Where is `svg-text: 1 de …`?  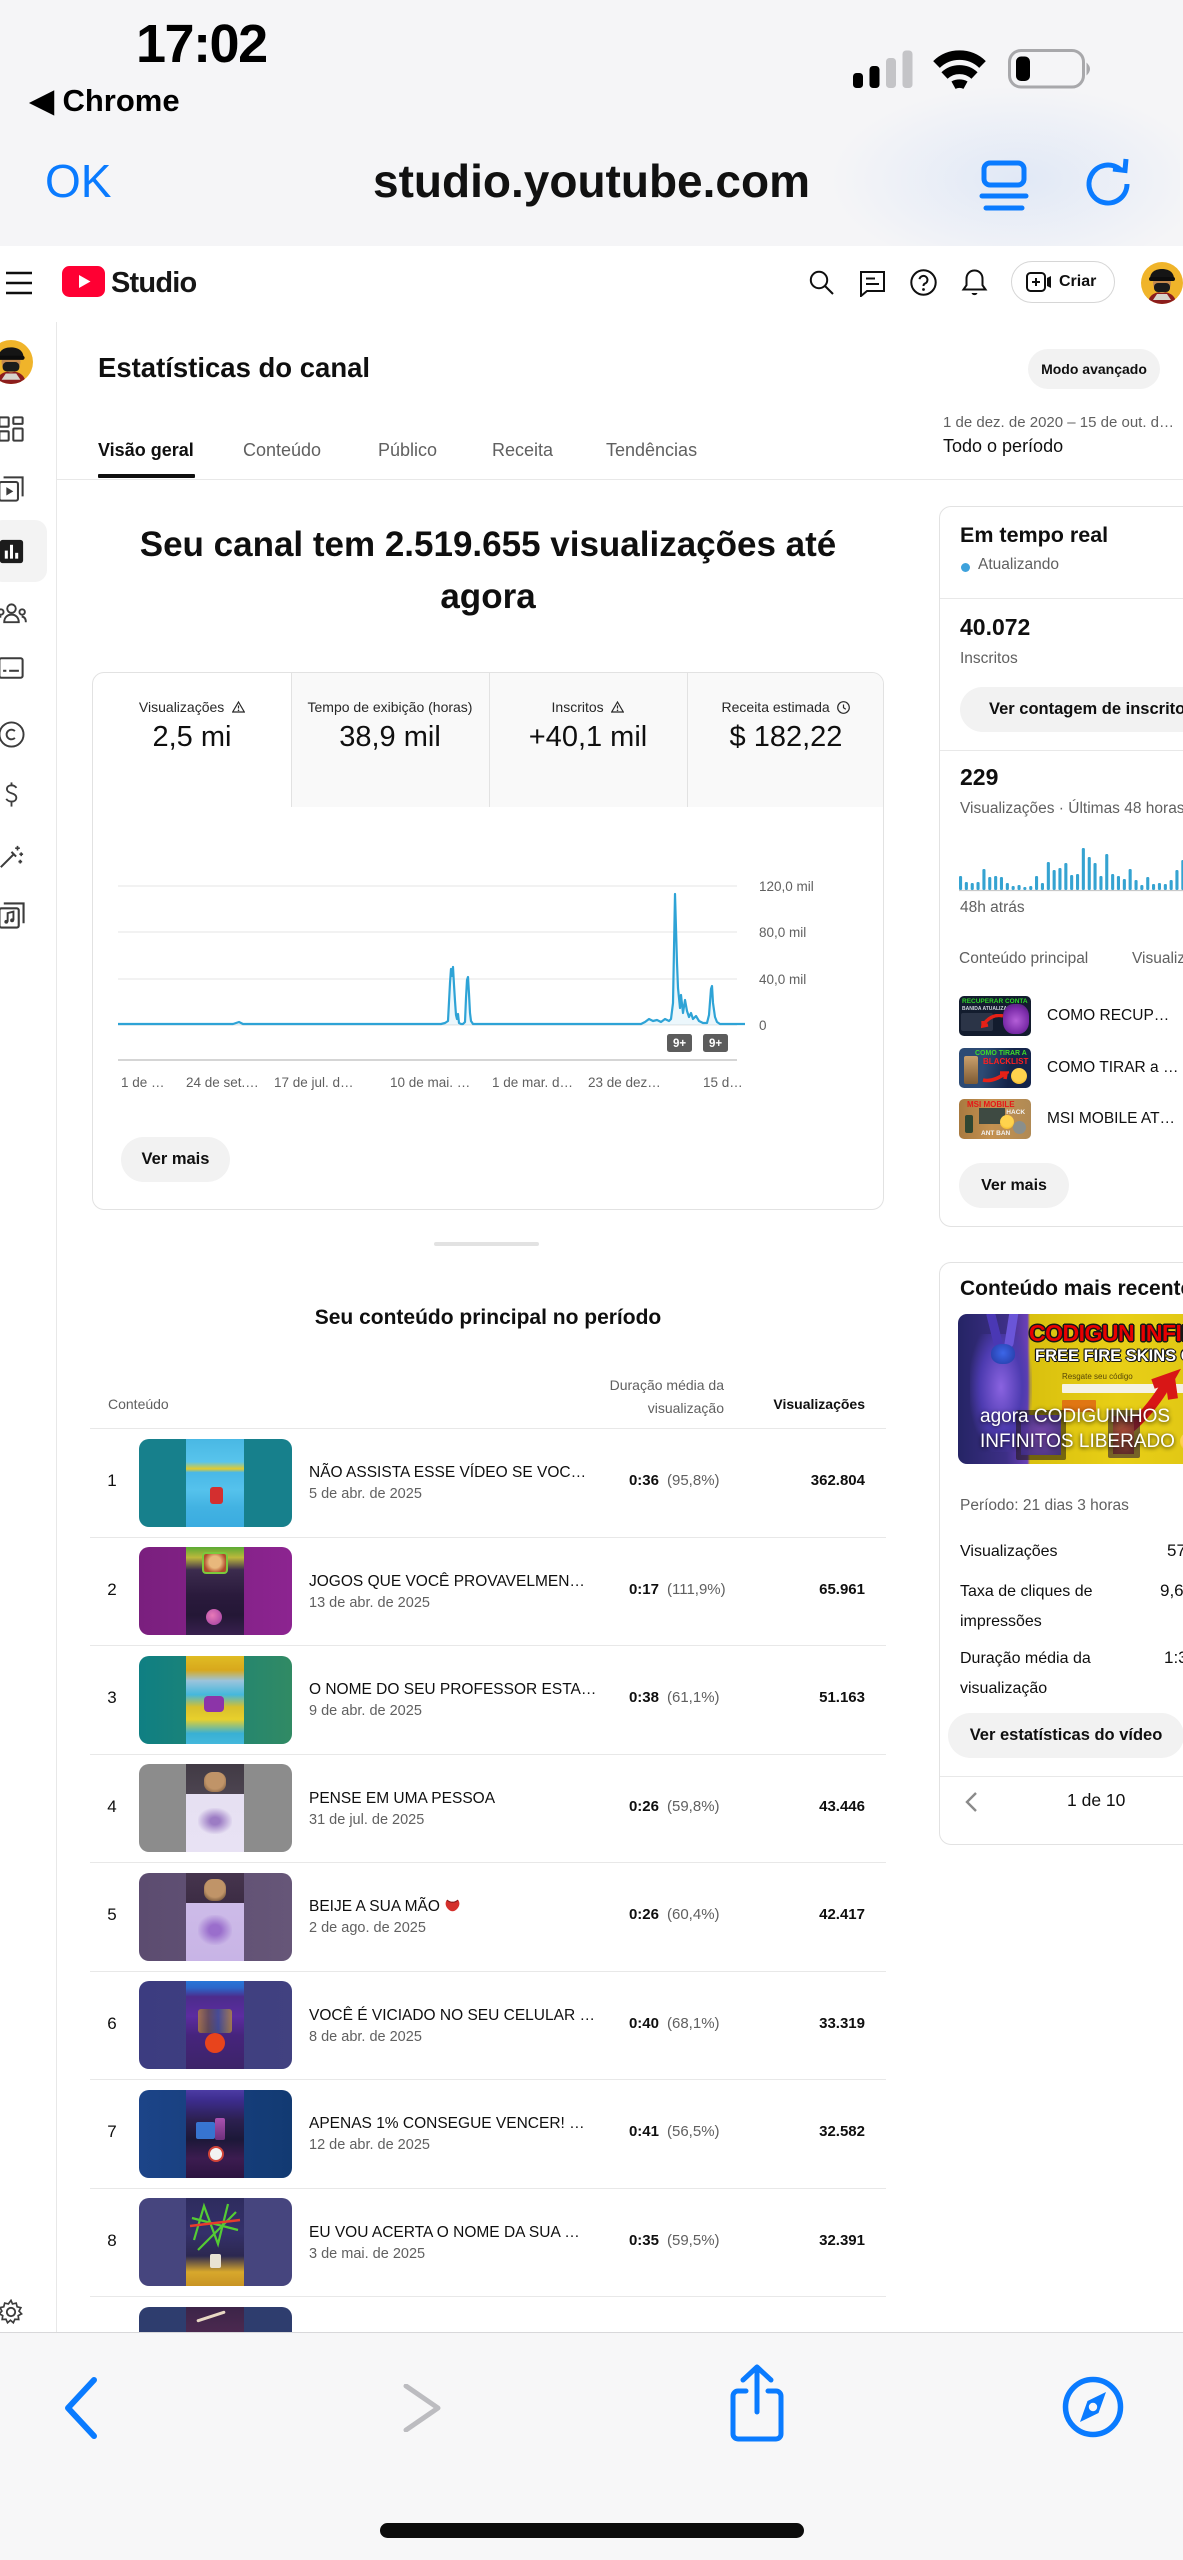
svg-text: 1 de … is located at coordinates (143, 1082).